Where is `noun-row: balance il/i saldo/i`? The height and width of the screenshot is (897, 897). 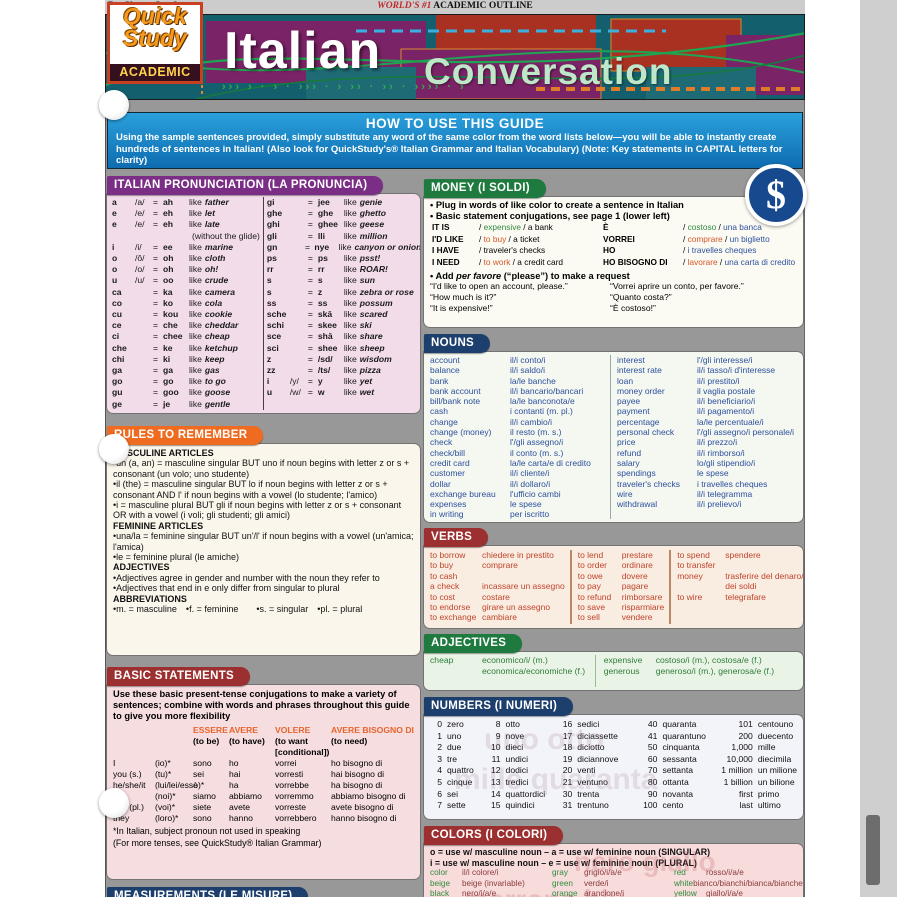 noun-row: balance il/i saldo/i is located at coordinates (487, 370).